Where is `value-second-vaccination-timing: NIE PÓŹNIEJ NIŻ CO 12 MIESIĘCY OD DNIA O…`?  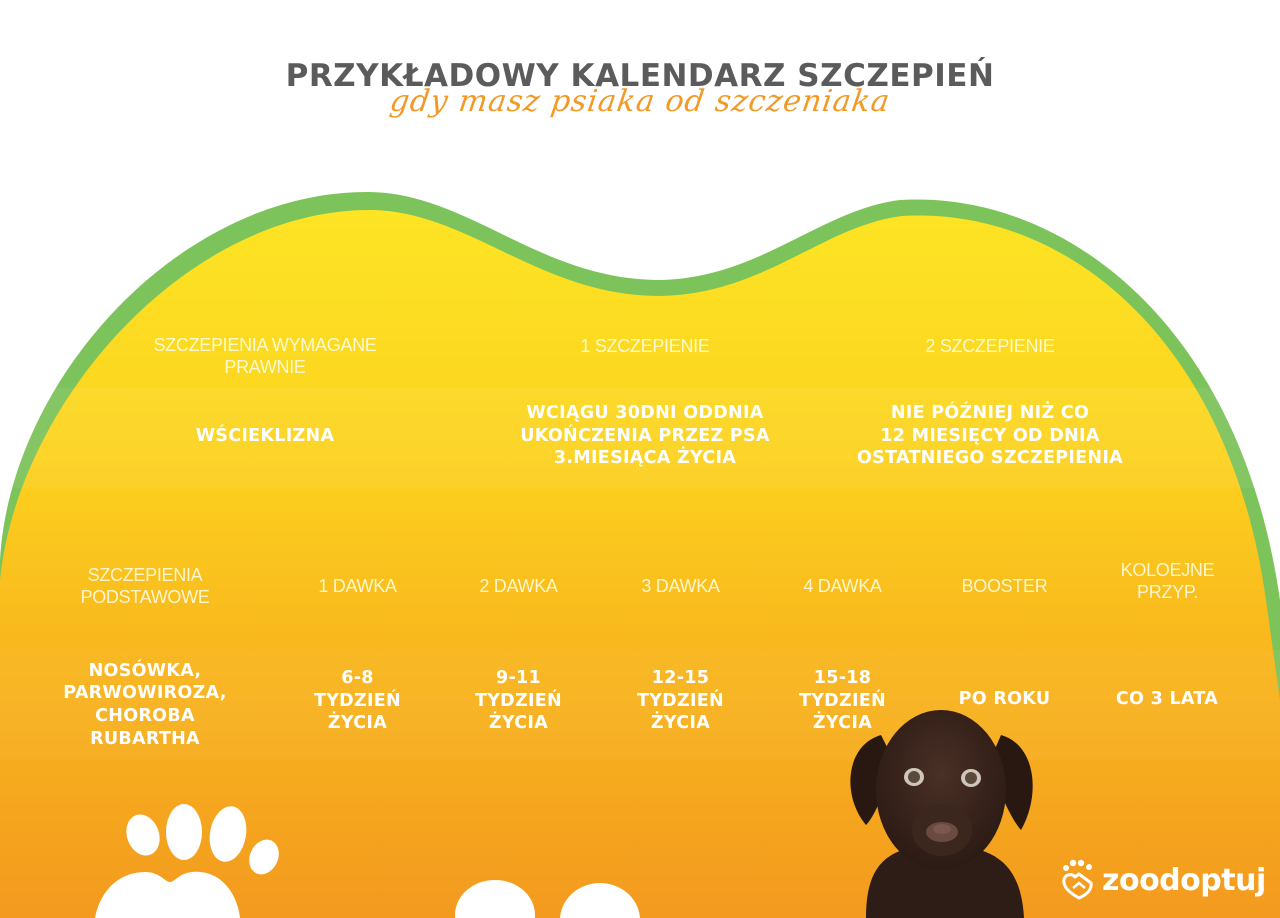 value-second-vaccination-timing: NIE PÓŹNIEJ NIŻ CO 12 MIESIĘCY OD DNIA O… is located at coordinates (990, 436).